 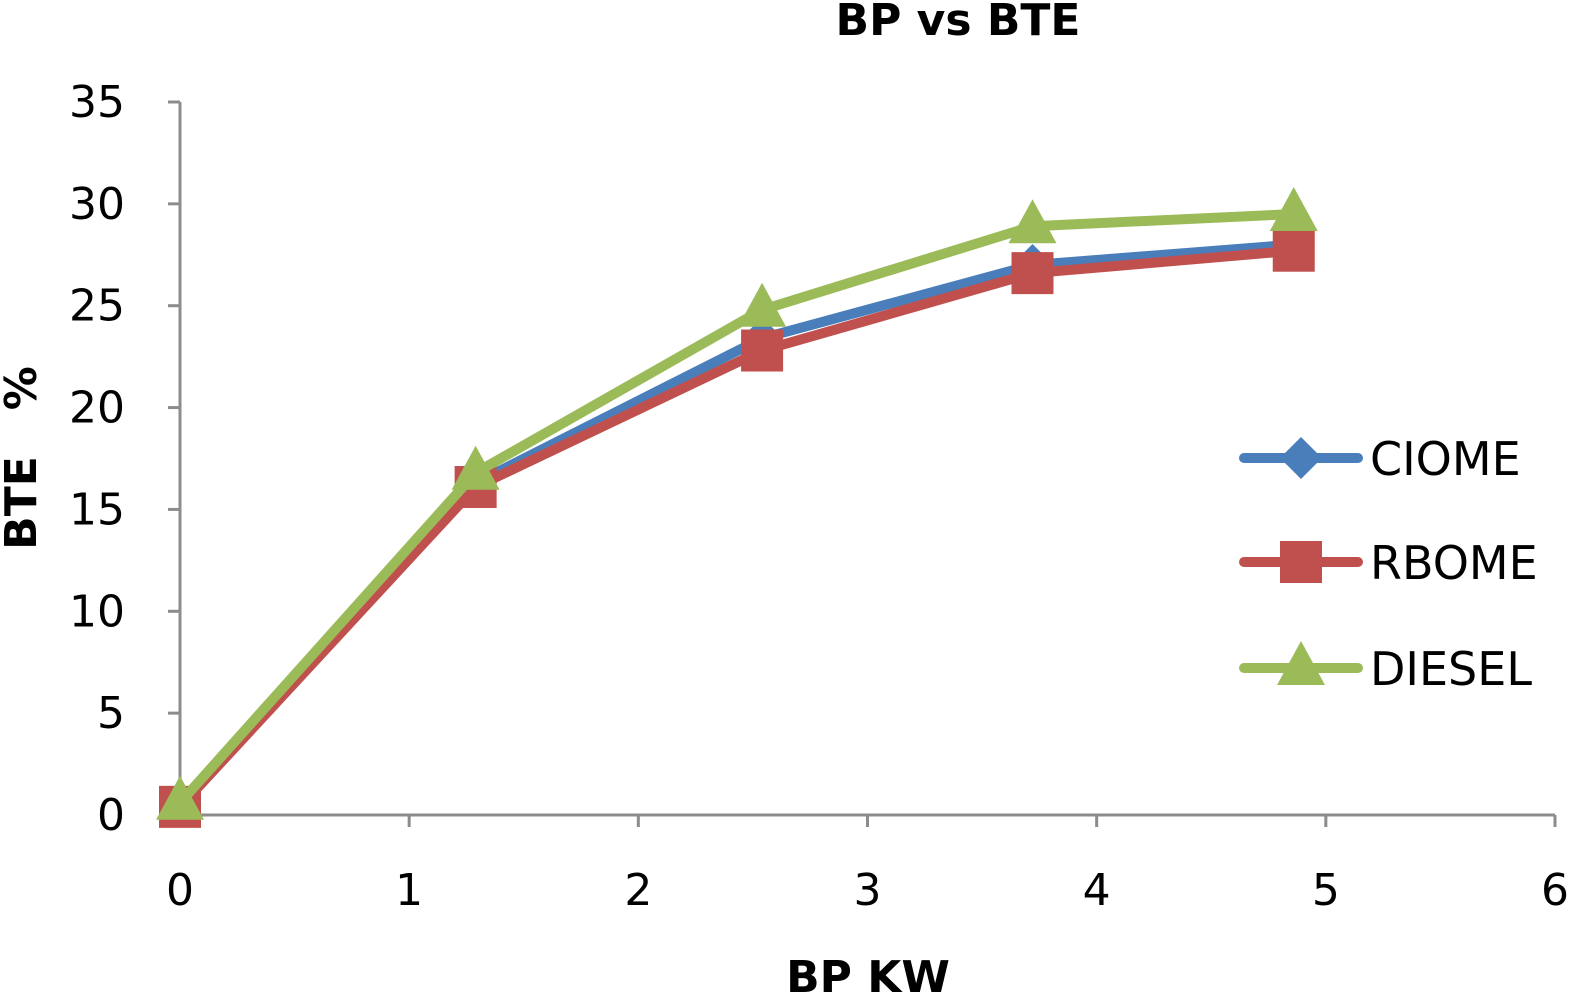 I want to click on y-tick-label: 30, so click(x=97, y=204).